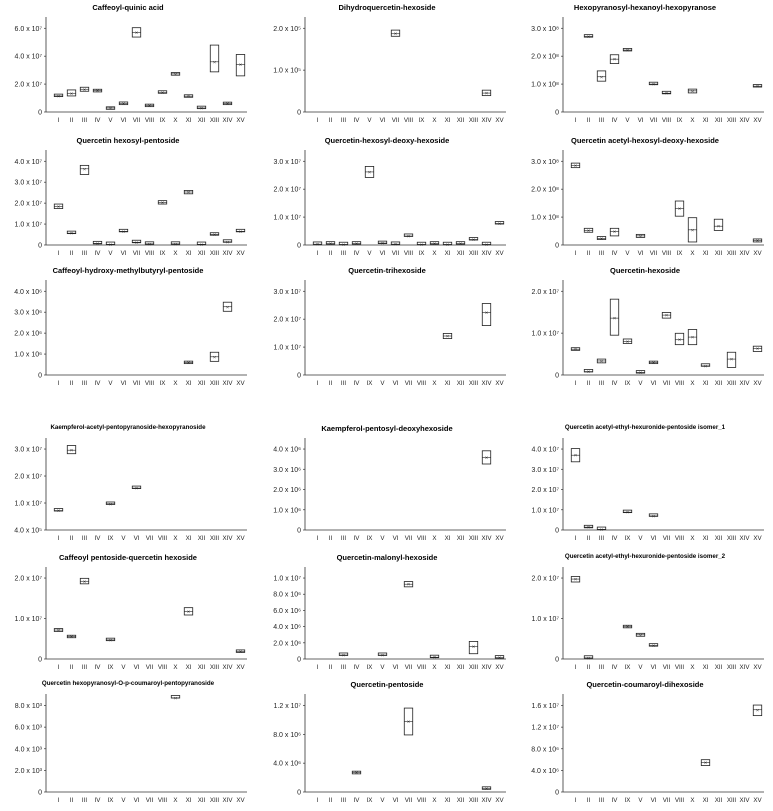 The width and height of the screenshot is (773, 811). Describe the element at coordinates (287, 611) in the screenshot. I see `y-tick-label: 6.0 x 10⁶` at that location.